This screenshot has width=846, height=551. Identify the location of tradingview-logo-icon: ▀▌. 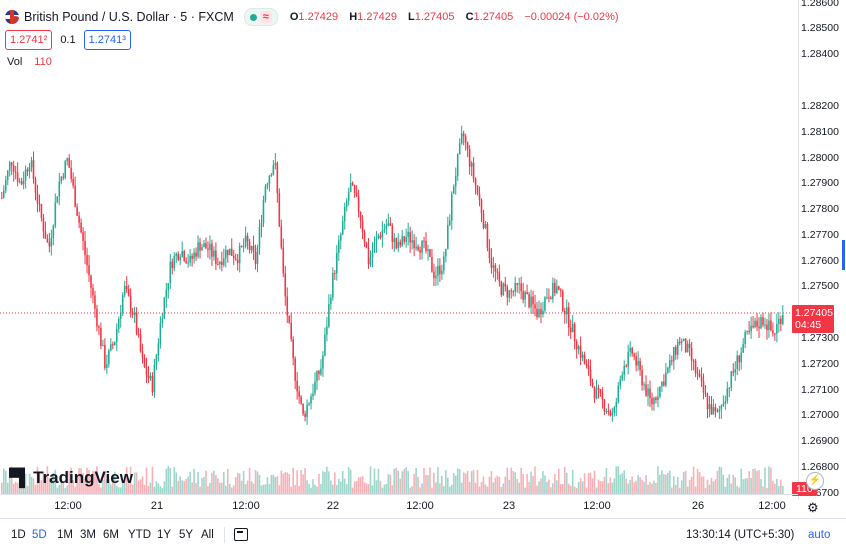
(20, 477).